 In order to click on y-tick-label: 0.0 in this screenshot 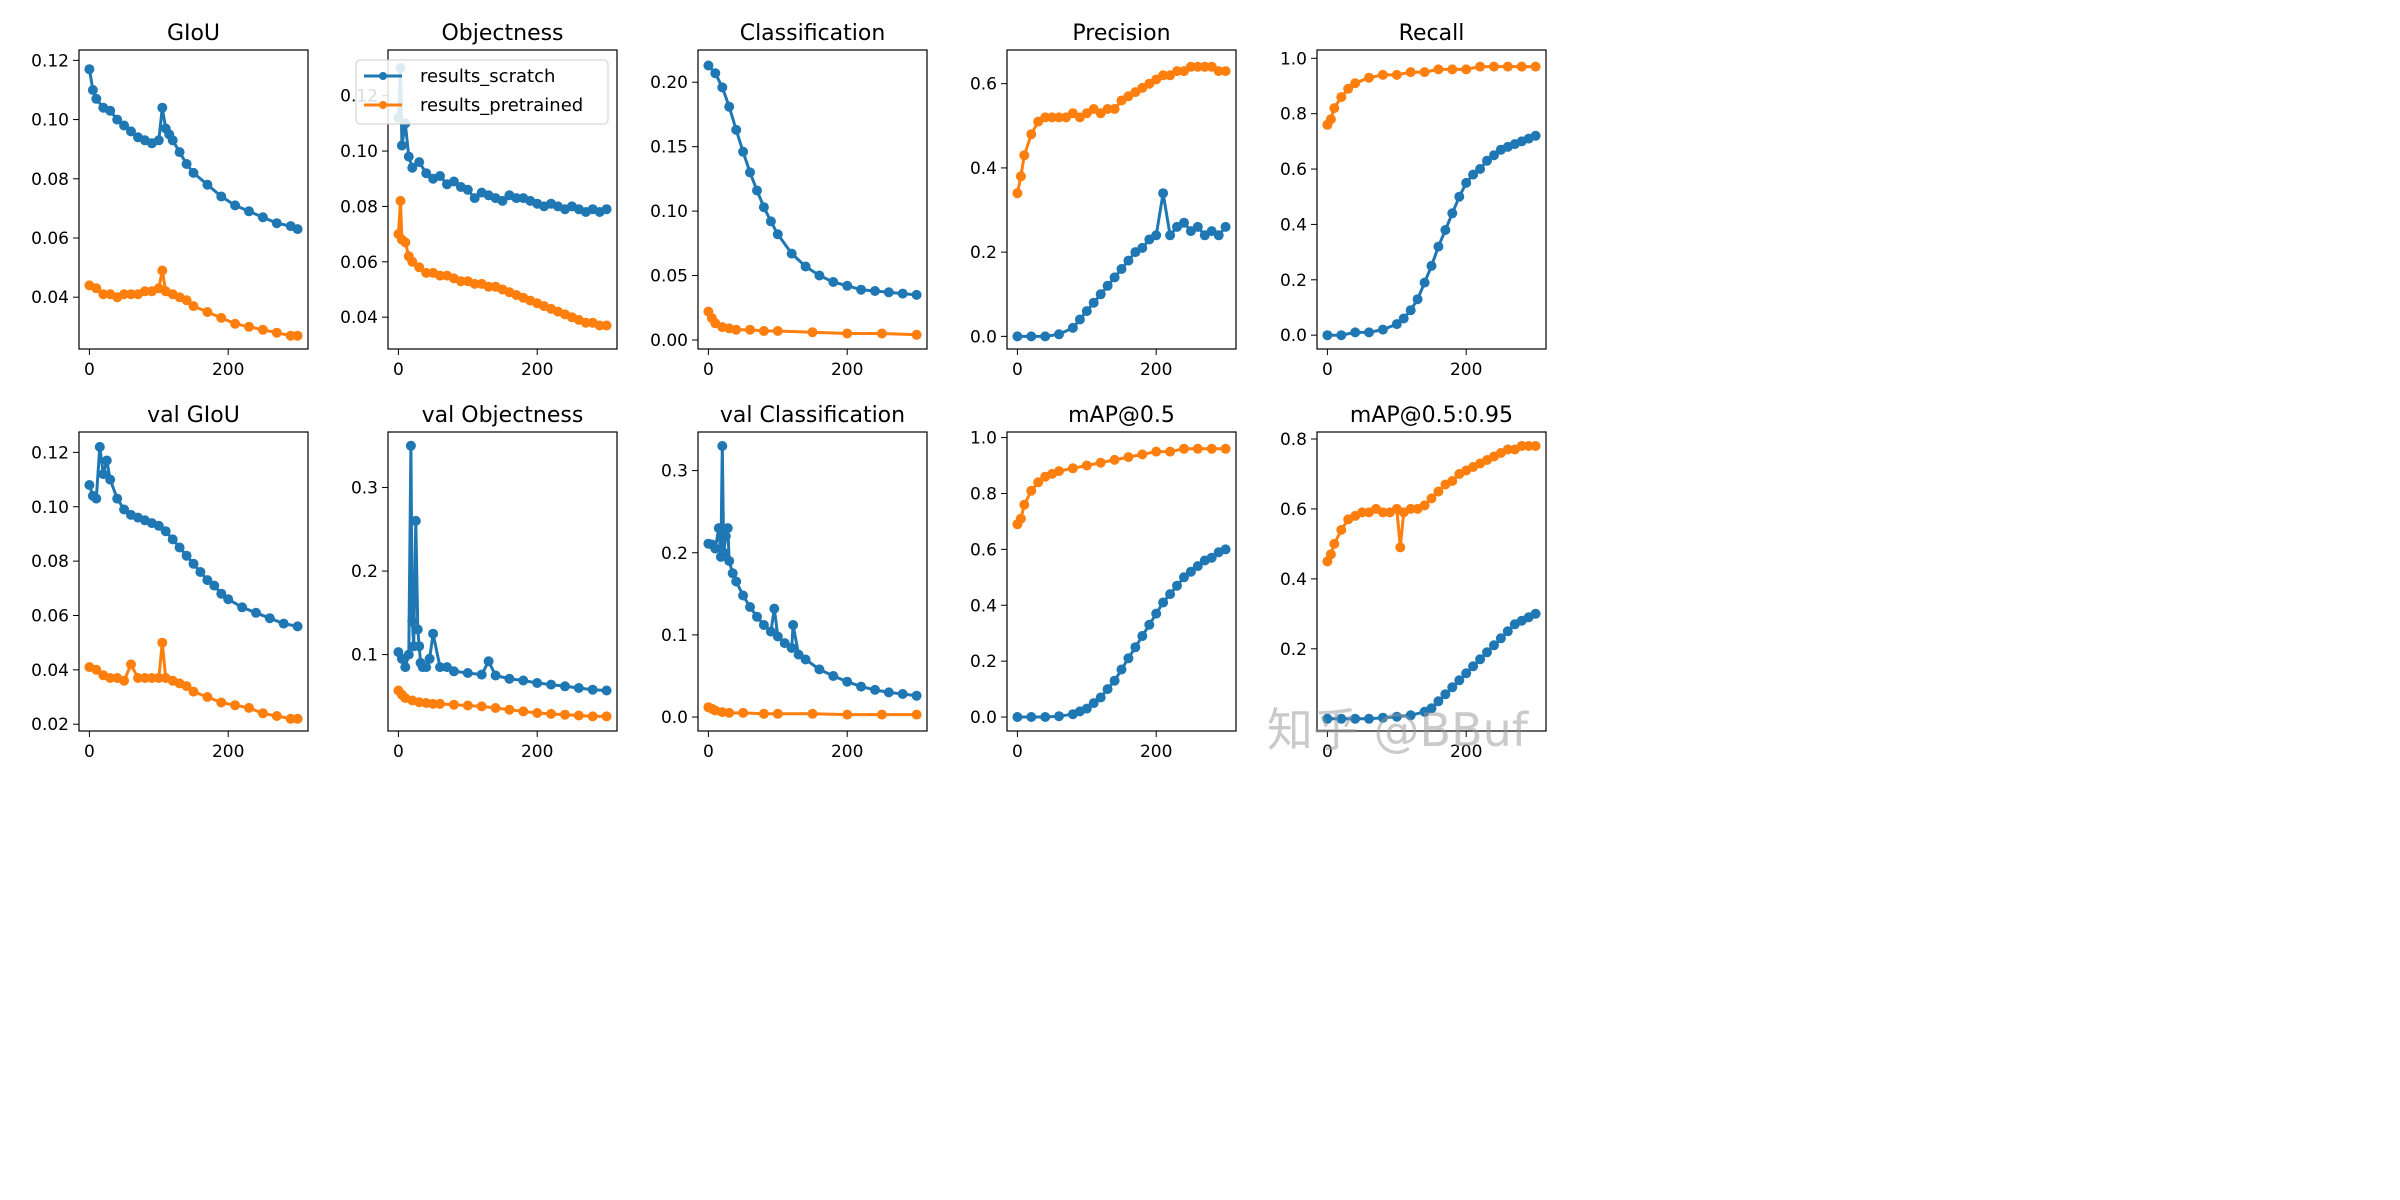, I will do `click(1293, 336)`.